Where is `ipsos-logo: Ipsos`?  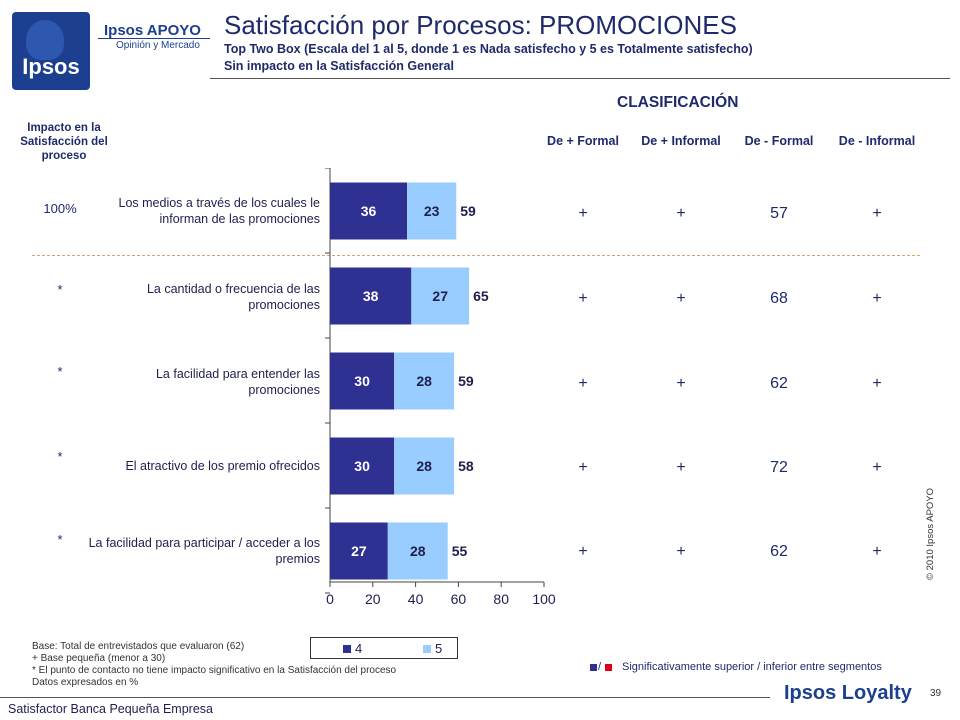
ipsos-logo: Ipsos is located at coordinates (51, 51).